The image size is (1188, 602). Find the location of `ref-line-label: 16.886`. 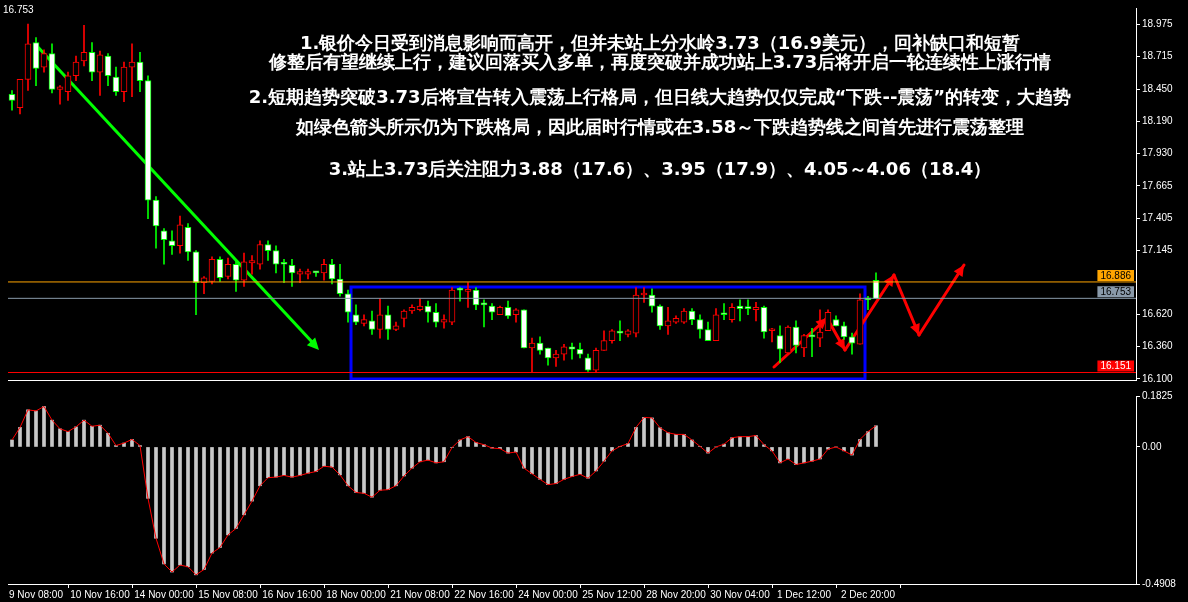

ref-line-label: 16.886 is located at coordinates (1116, 275).